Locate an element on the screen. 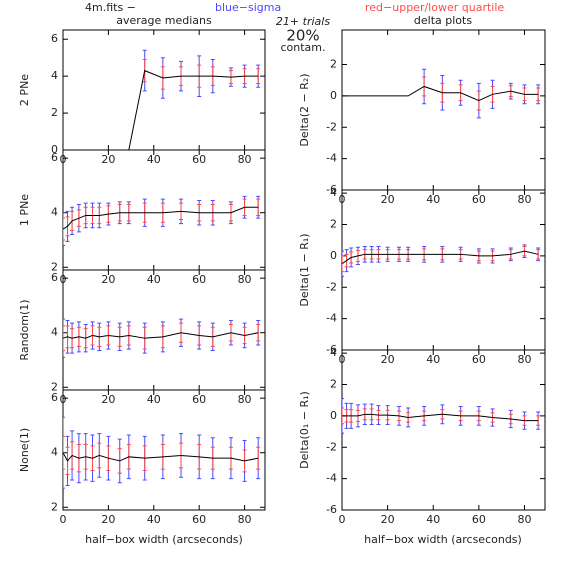 Image resolution: width=574 pixels, height=578 pixels. y-axis-label: 1 PNe is located at coordinates (24, 210).